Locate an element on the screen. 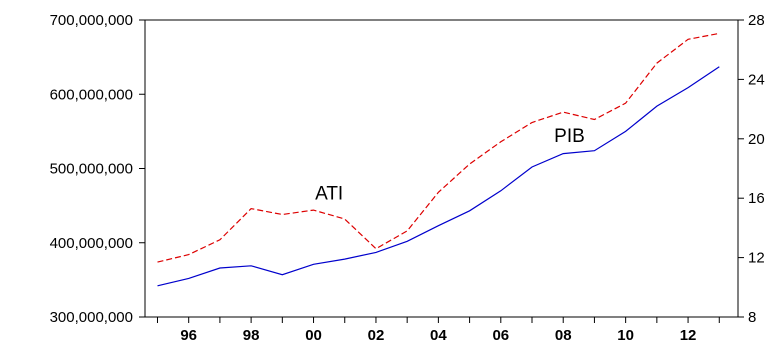  x-axis: 96 98 00 02 04 06 08 10 12 is located at coordinates (438, 330).